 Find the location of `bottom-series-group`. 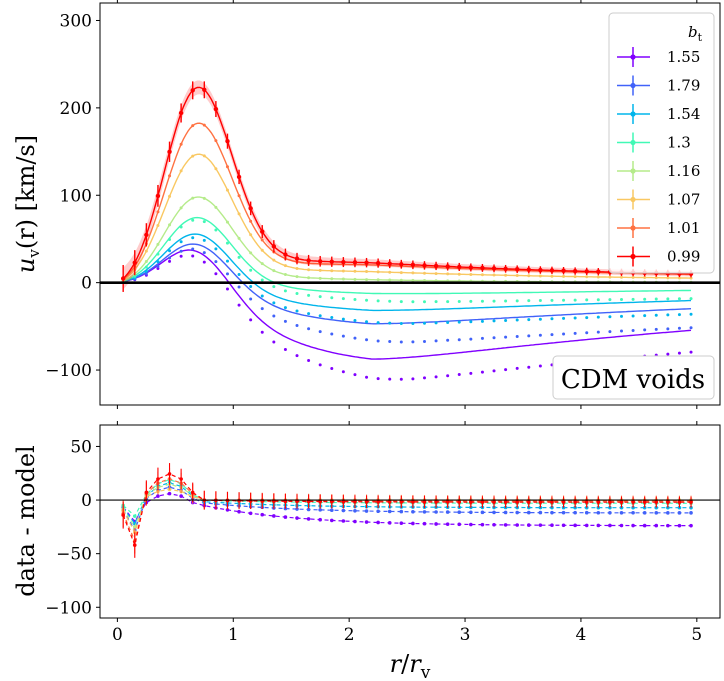

bottom-series-group is located at coordinates (407, 510).